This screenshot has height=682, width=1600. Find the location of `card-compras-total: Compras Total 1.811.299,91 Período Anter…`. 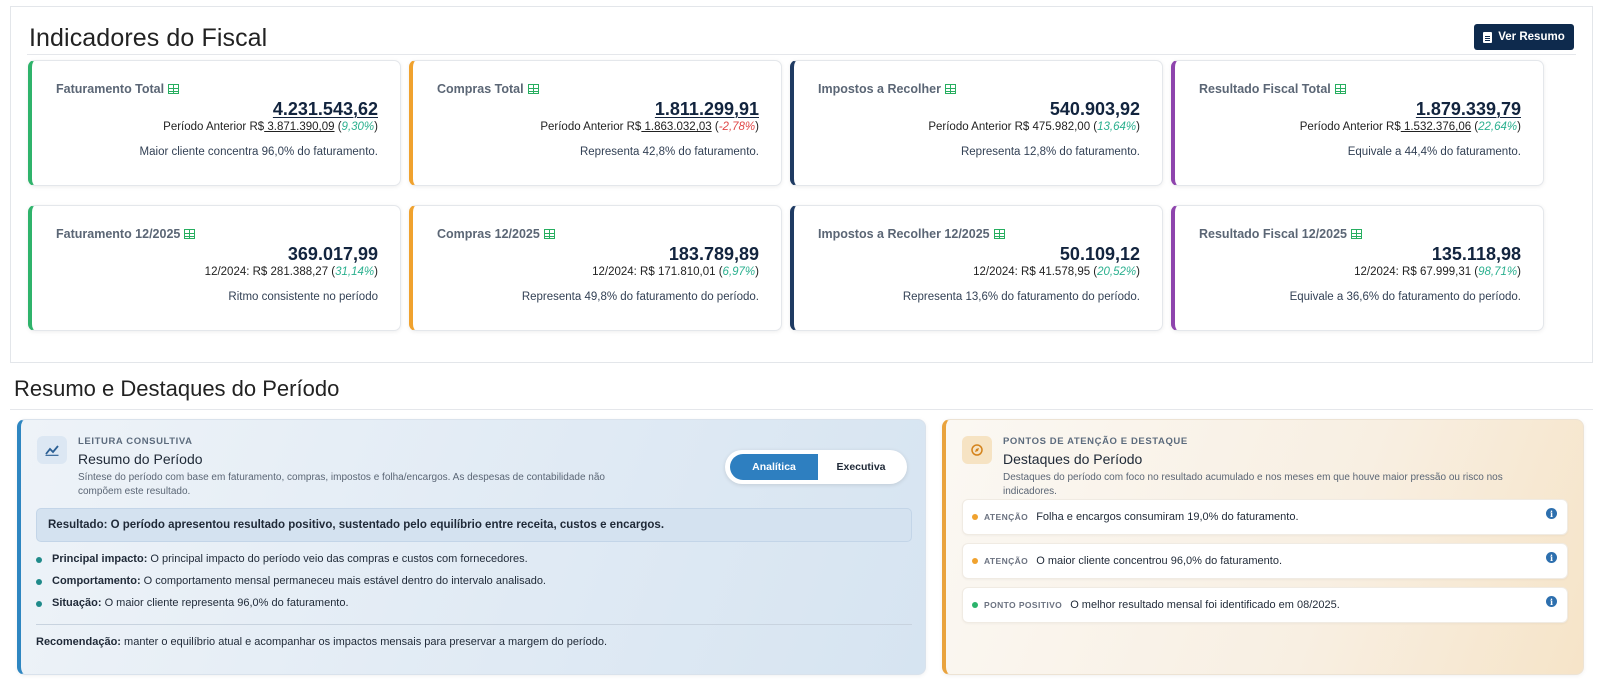

card-compras-total: Compras Total 1.811.299,91 Período Anter… is located at coordinates (595, 123).